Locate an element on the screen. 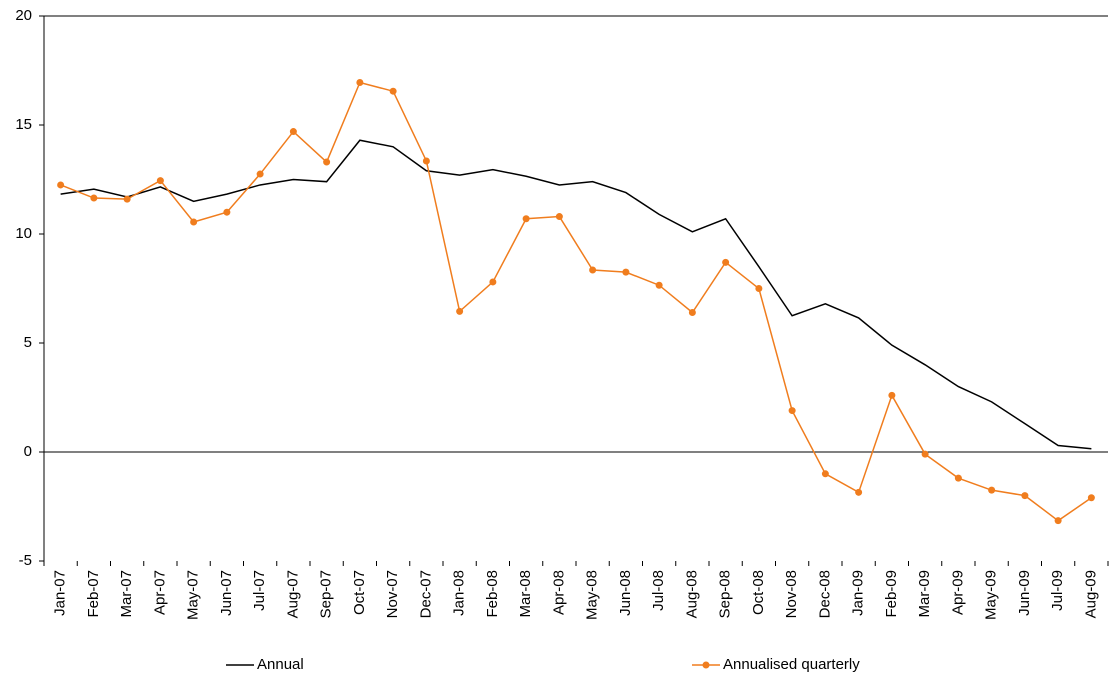  x-tick-label: Mar-08 is located at coordinates (525, 594).